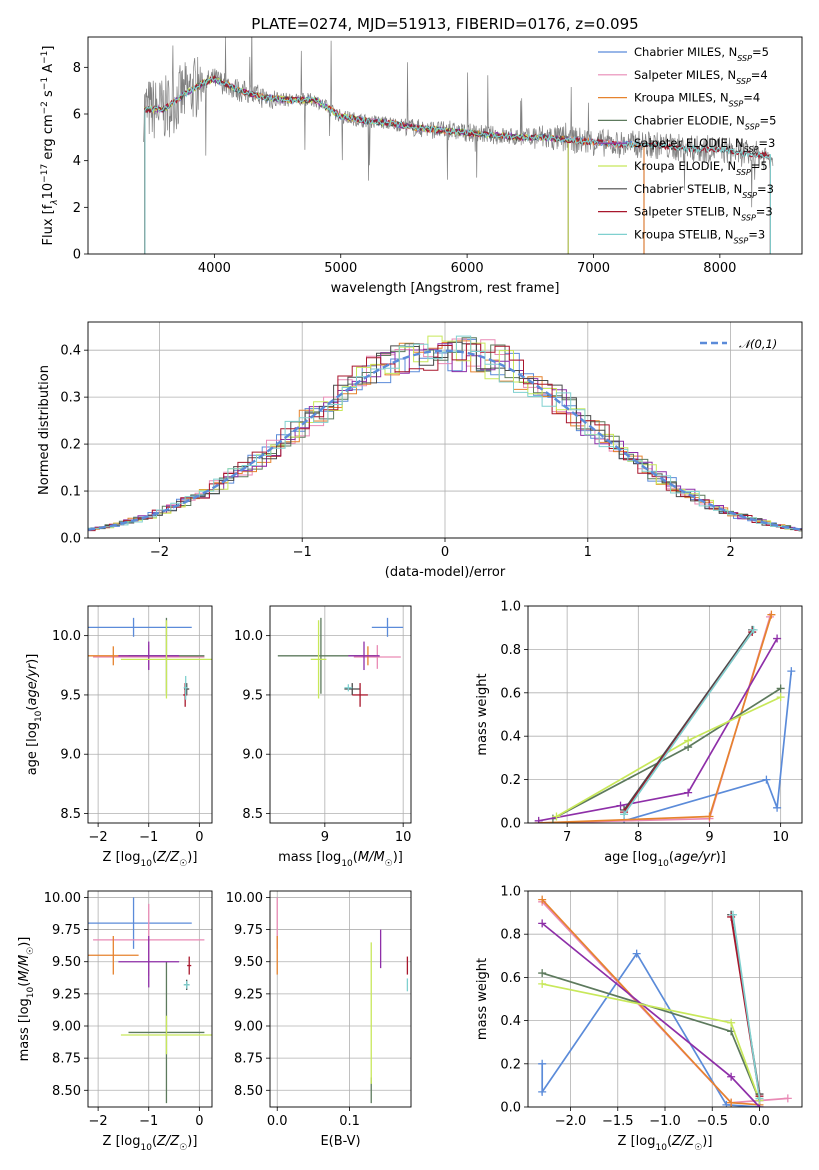 This screenshot has height=1170, width=819. What do you see at coordinates (277, 1121) in the screenshot?
I see `x-tick-label: 0.0` at bounding box center [277, 1121].